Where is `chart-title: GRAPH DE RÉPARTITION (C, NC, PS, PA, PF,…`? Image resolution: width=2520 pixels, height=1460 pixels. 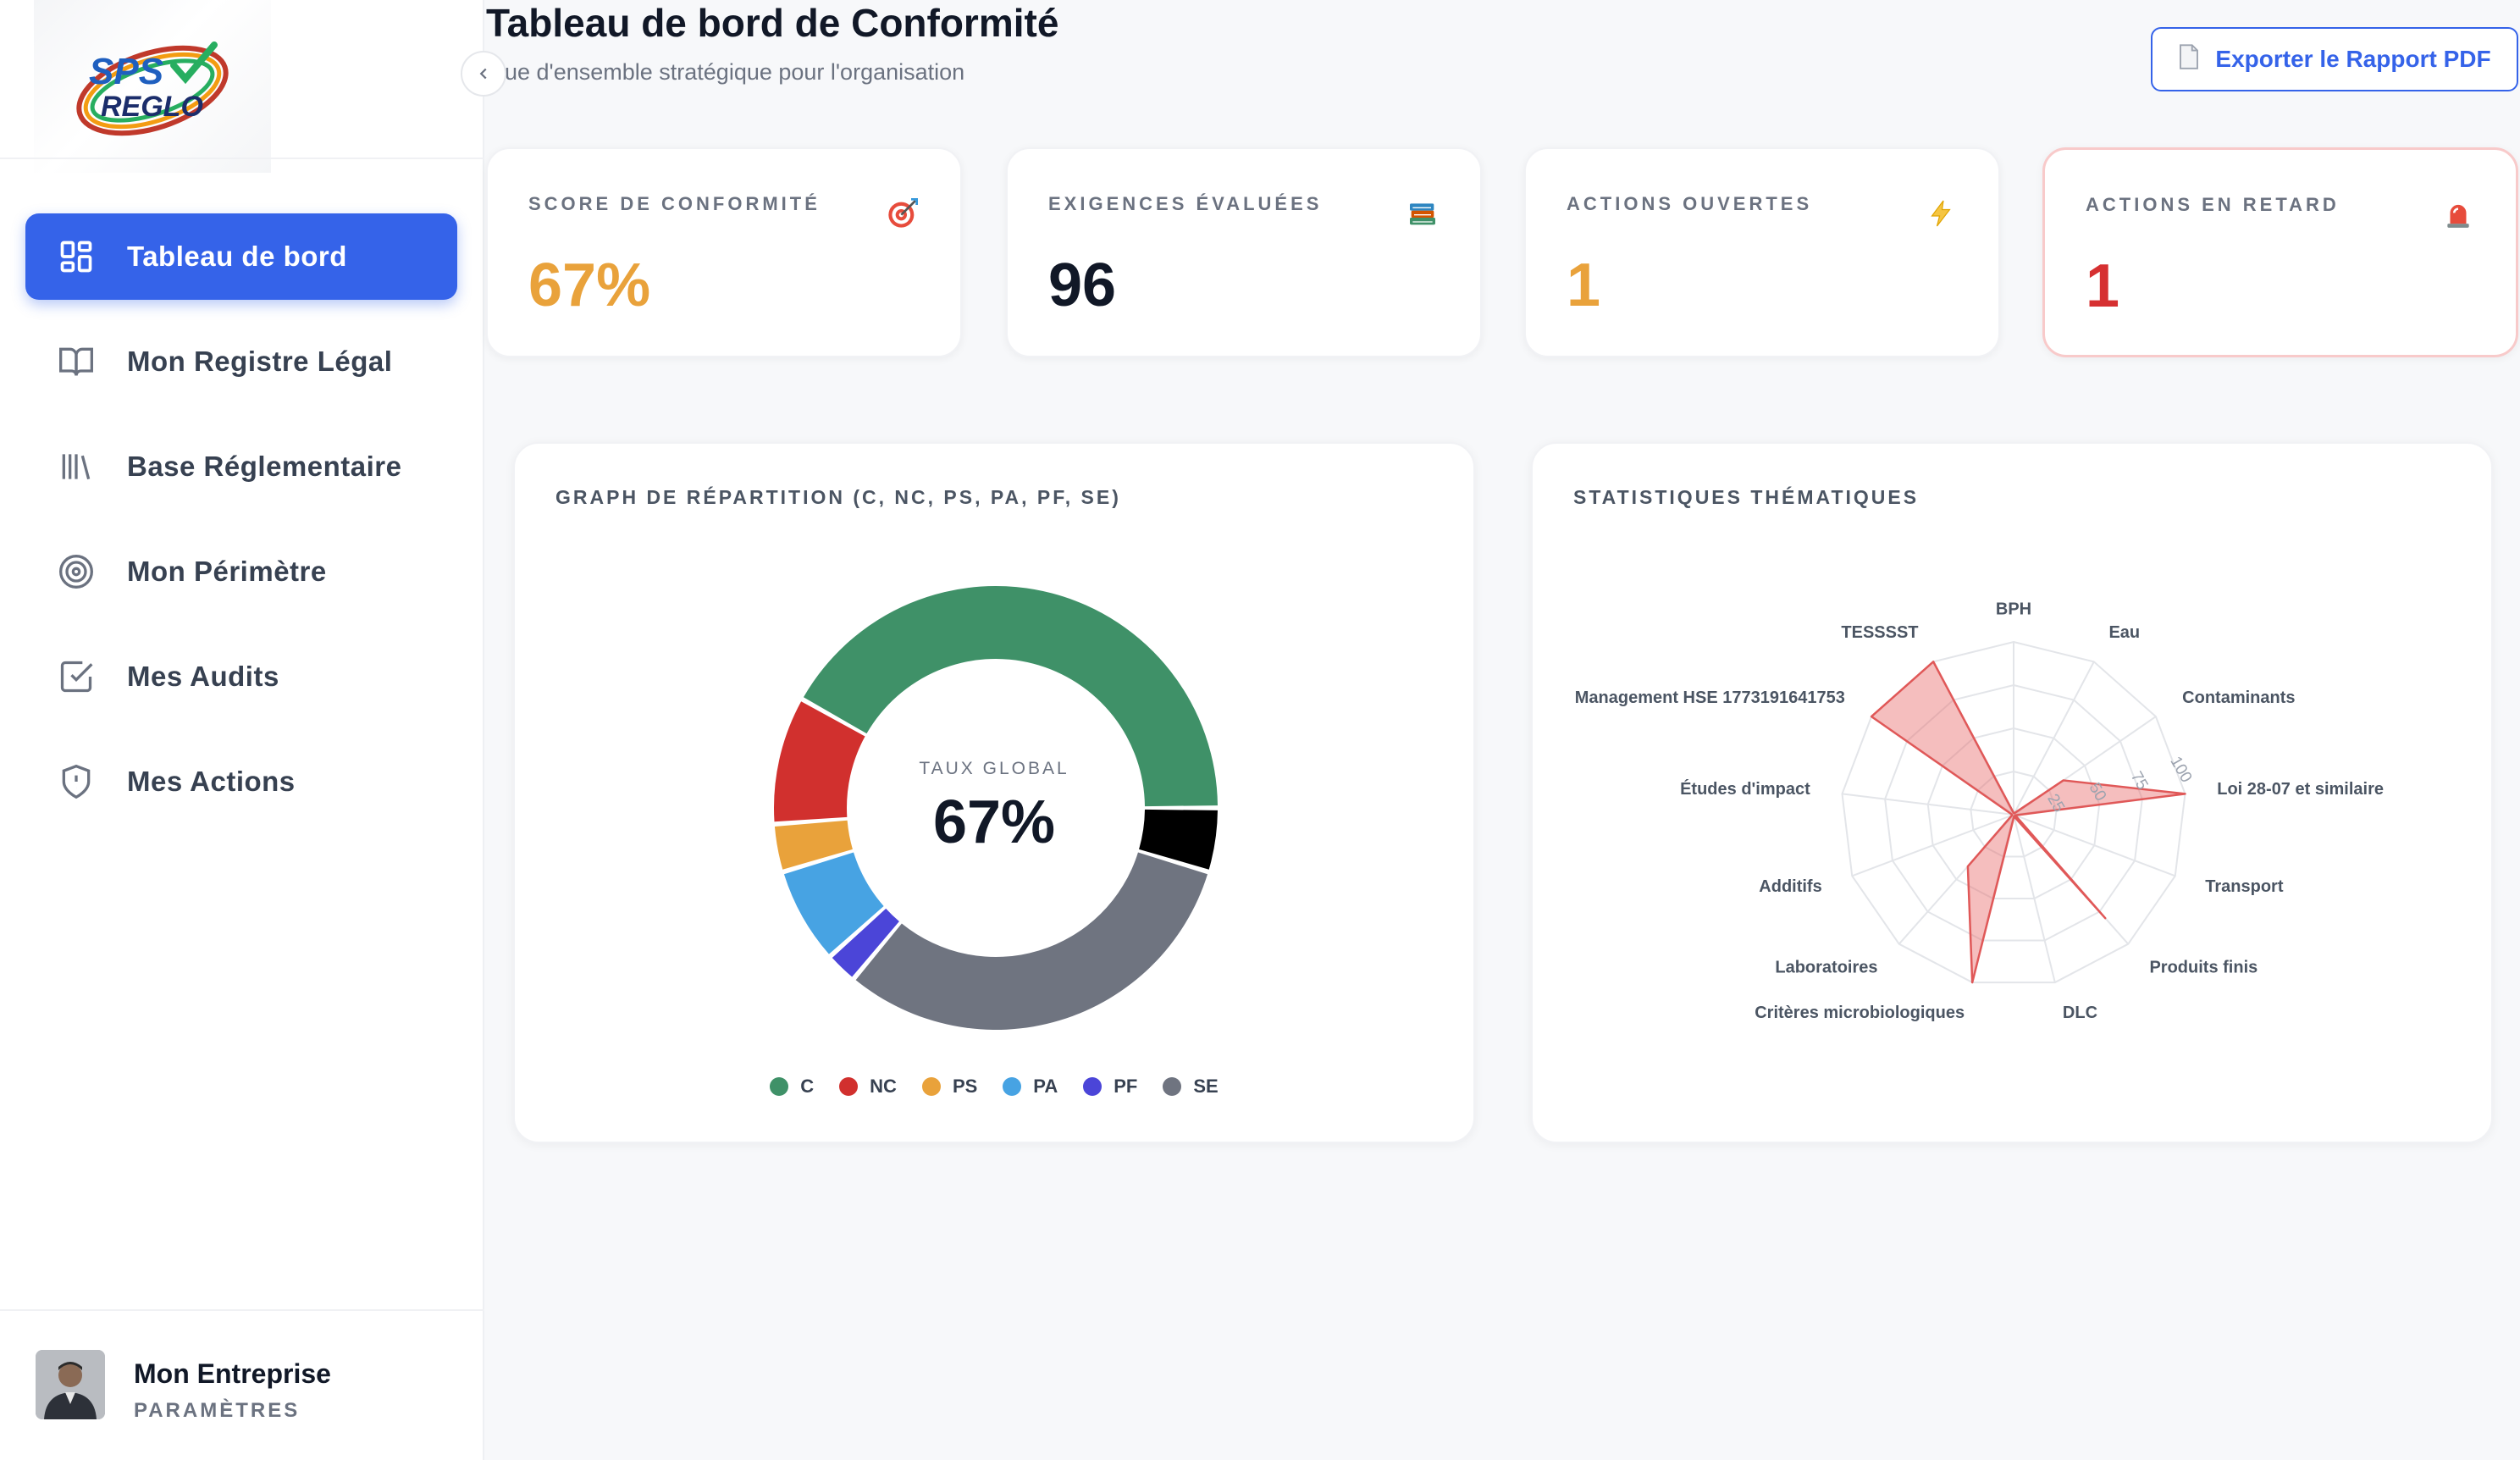
chart-title: GRAPH DE RÉPARTITION (C, NC, PS, PA, PF,… is located at coordinates (838, 497).